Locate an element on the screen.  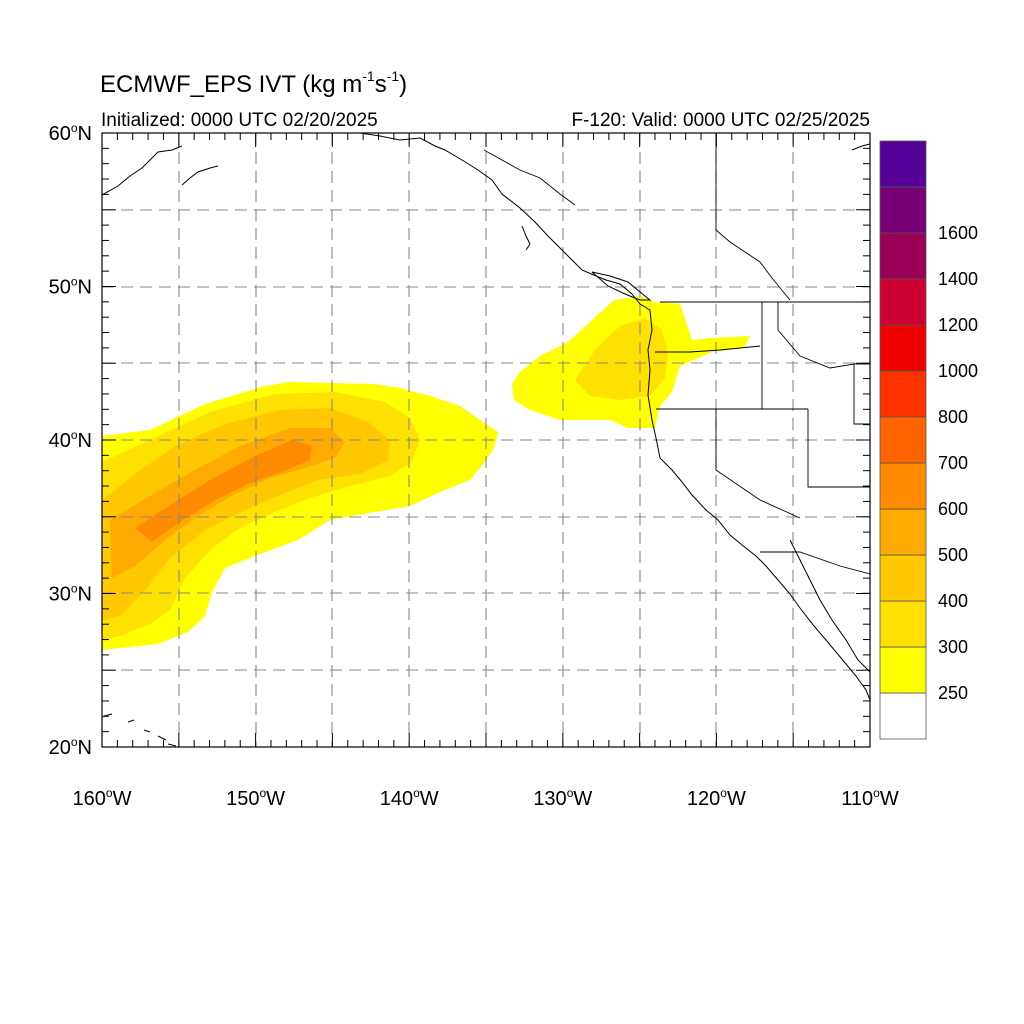
latitude-labels: 60oN 50oN 40oN 30oN 20oN is located at coordinates (70, 440).